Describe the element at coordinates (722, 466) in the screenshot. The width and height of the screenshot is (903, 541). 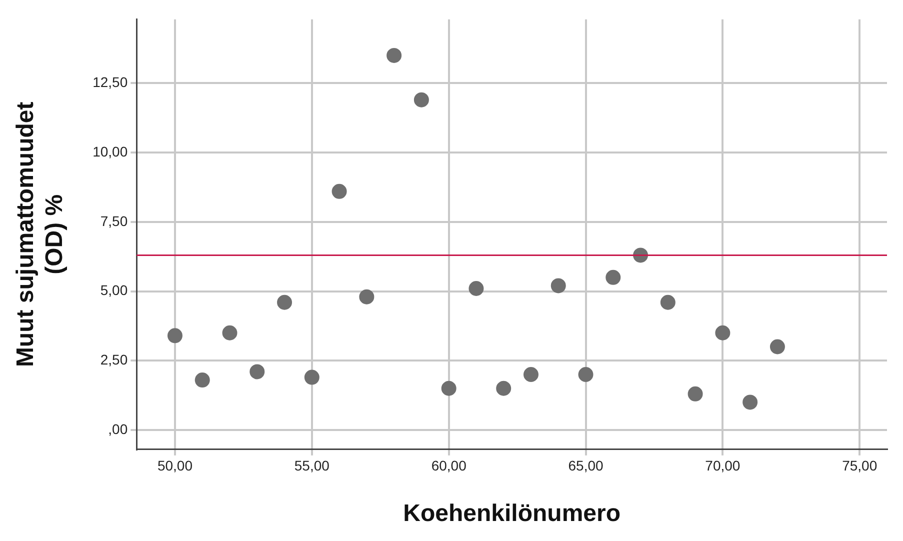
I see `x-tick-label: 70,00` at that location.